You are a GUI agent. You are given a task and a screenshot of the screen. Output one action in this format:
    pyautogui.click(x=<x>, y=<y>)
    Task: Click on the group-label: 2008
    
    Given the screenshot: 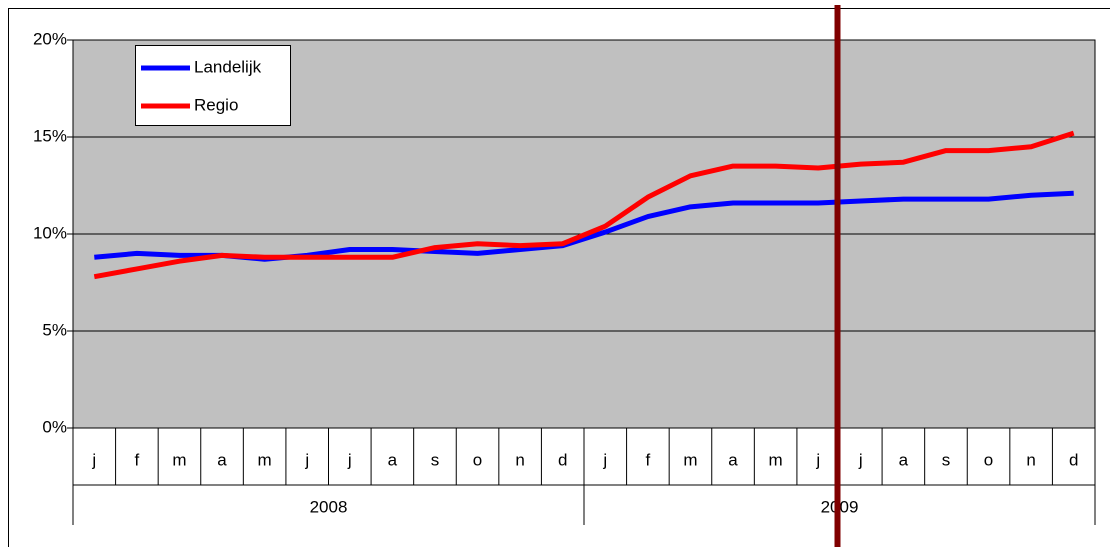 What is the action you would take?
    pyautogui.click(x=329, y=506)
    